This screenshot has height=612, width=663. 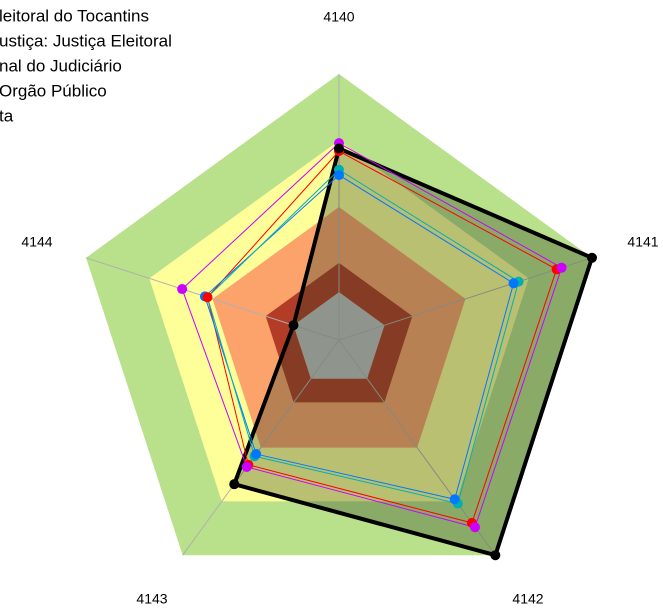 What do you see at coordinates (151, 599) in the screenshot?
I see `axis-label: 4143` at bounding box center [151, 599].